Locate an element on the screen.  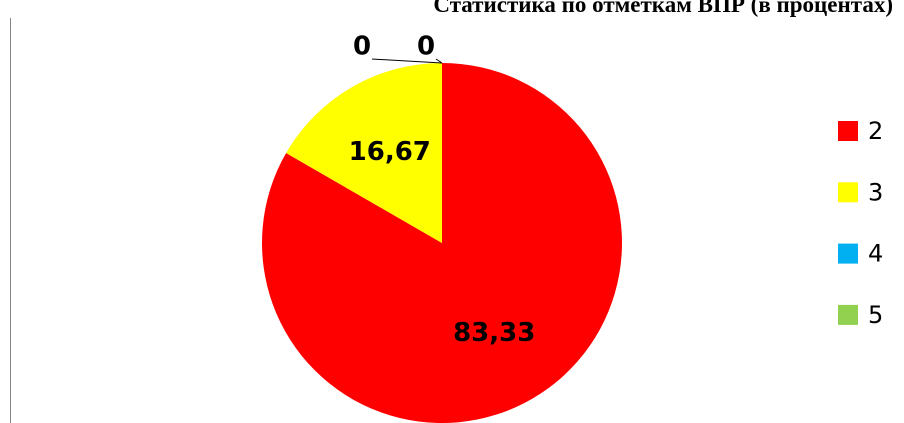
legend-label: 2 is located at coordinates (875, 131).